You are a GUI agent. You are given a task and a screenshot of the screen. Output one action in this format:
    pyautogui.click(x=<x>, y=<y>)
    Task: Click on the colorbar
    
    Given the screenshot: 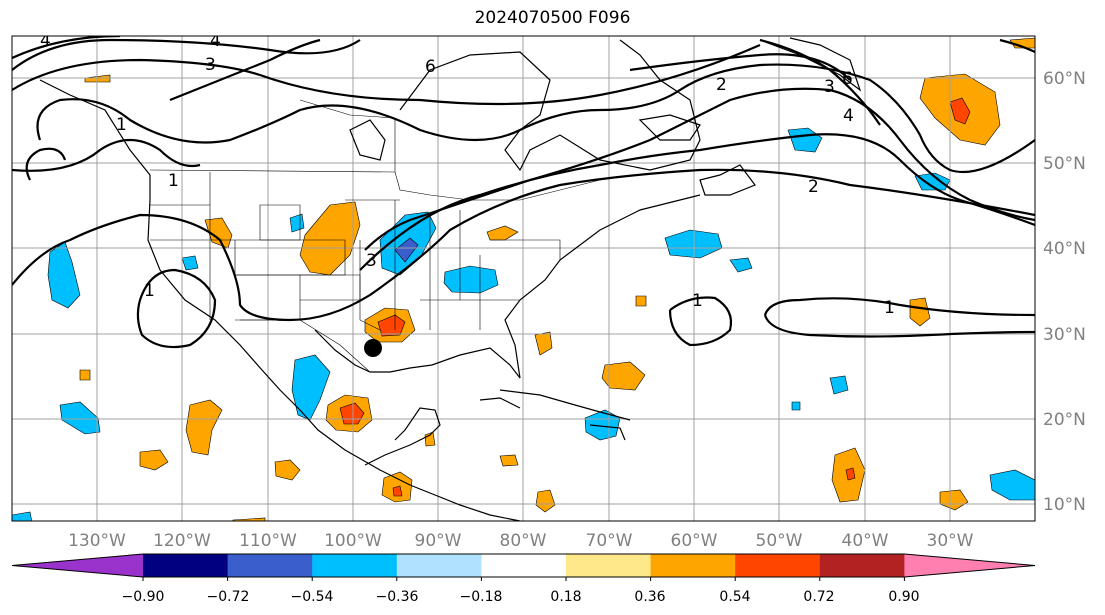 What is the action you would take?
    pyautogui.click(x=523, y=567)
    